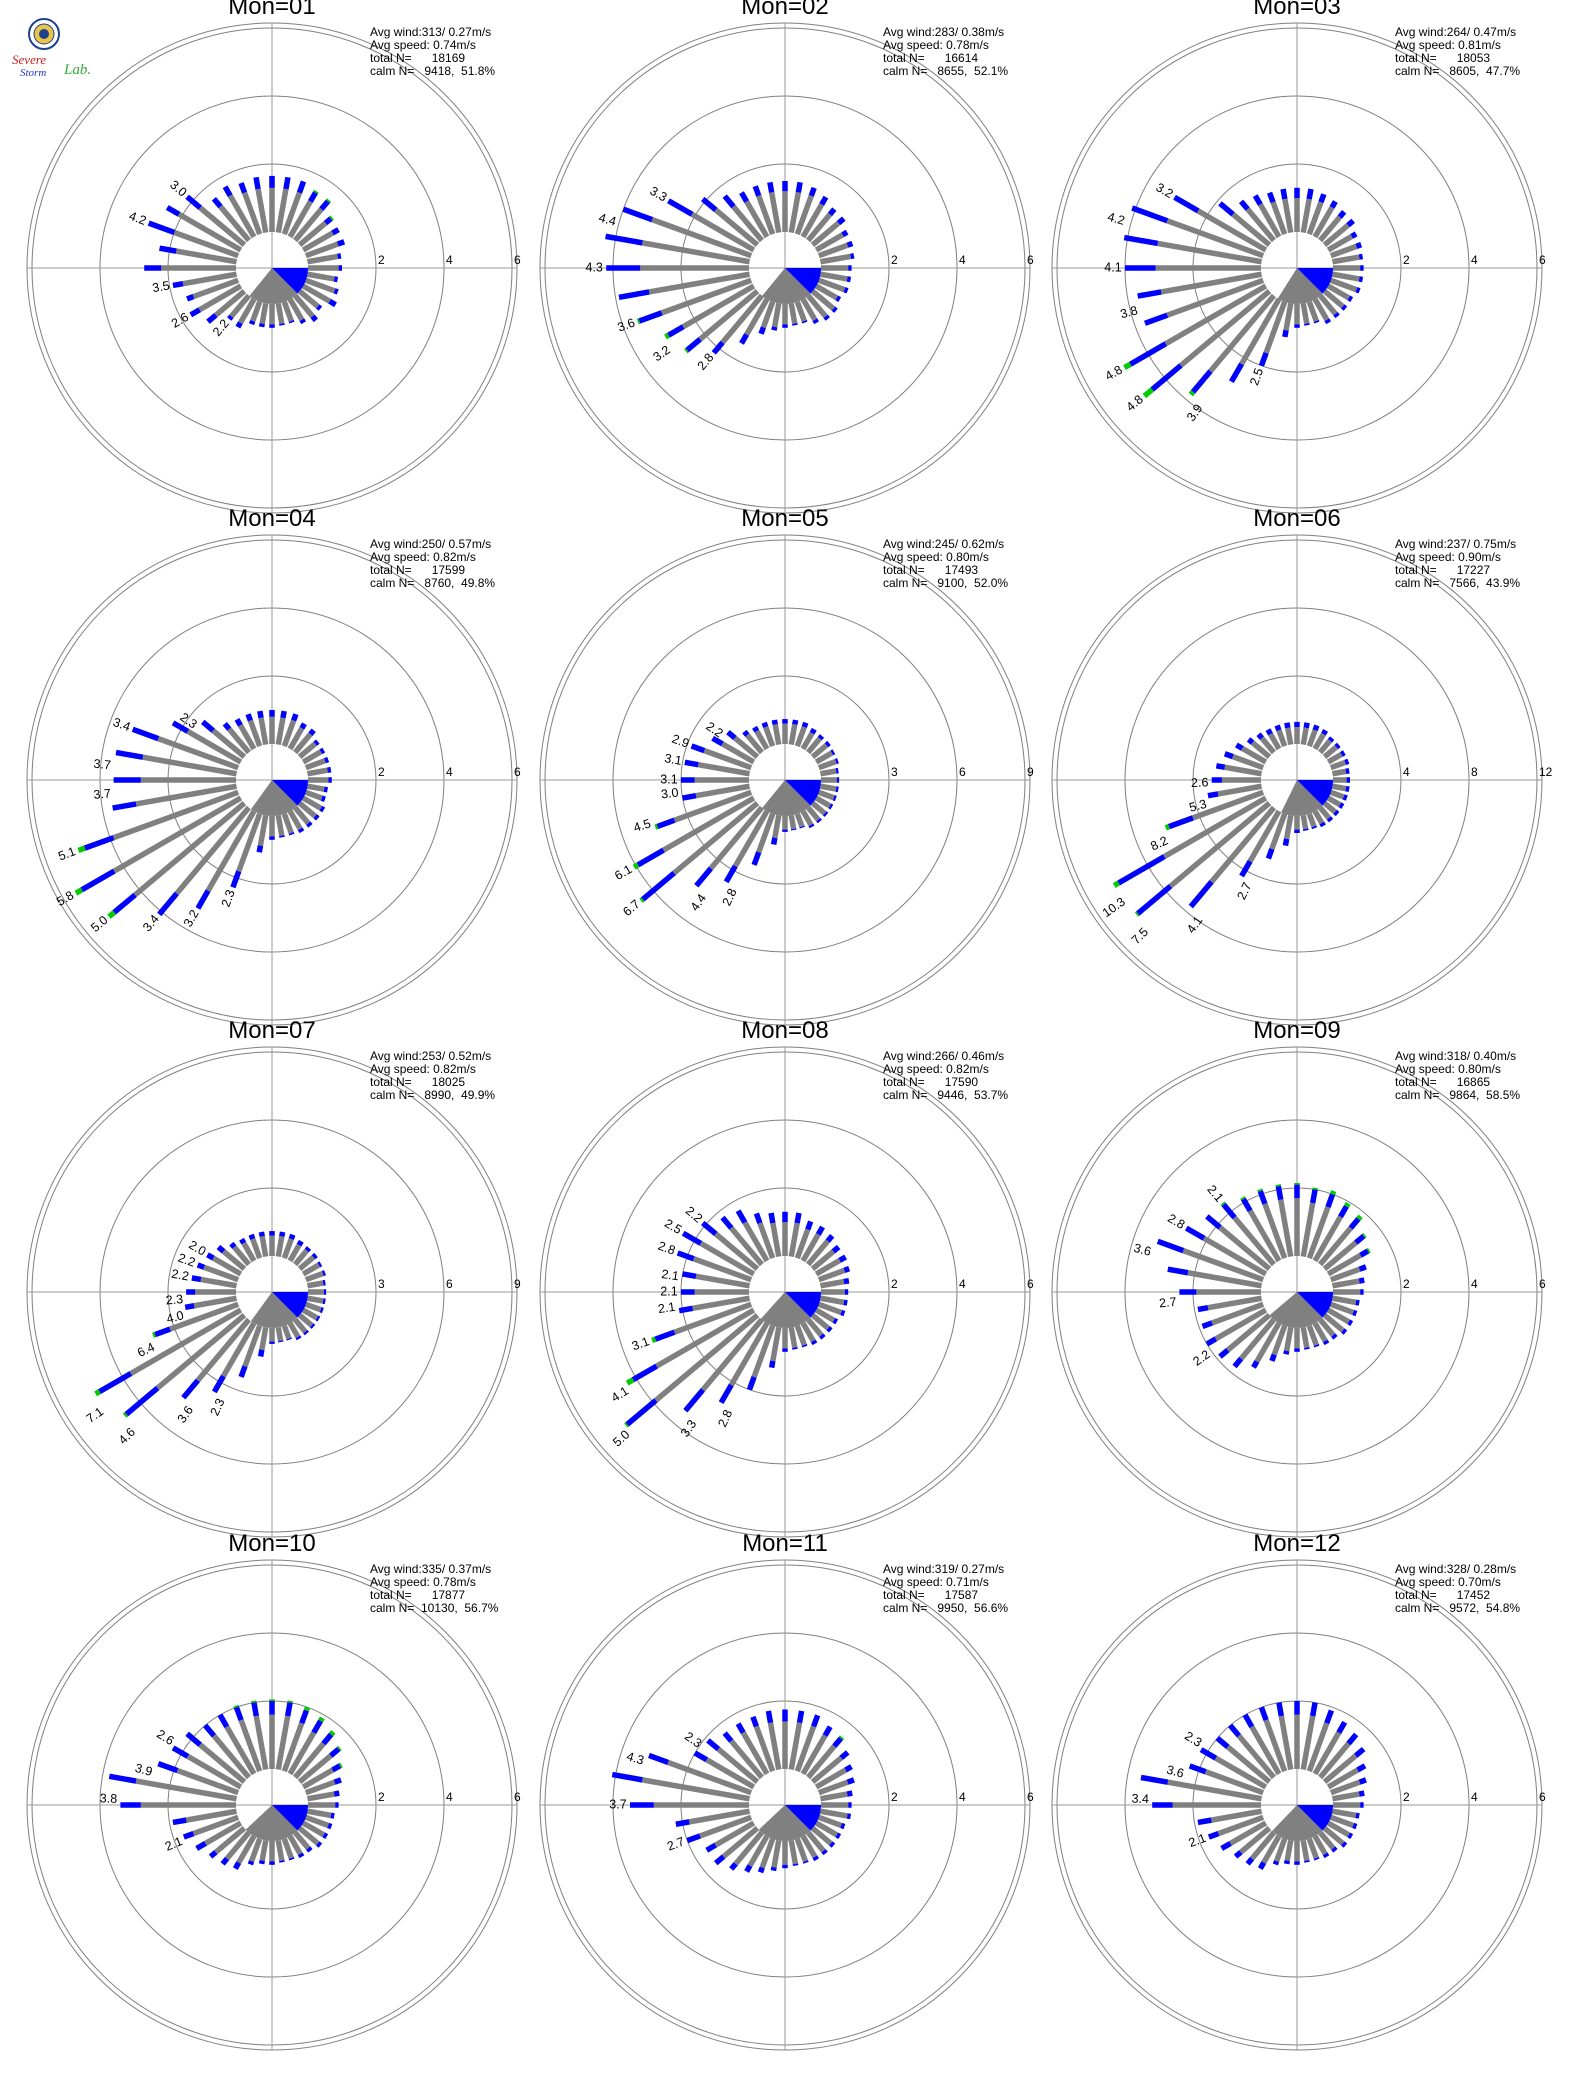 Image resolution: width=1580 pixels, height=2090 pixels. What do you see at coordinates (1194, 413) in the screenshot?
I see `bar-value-label: 3.9` at bounding box center [1194, 413].